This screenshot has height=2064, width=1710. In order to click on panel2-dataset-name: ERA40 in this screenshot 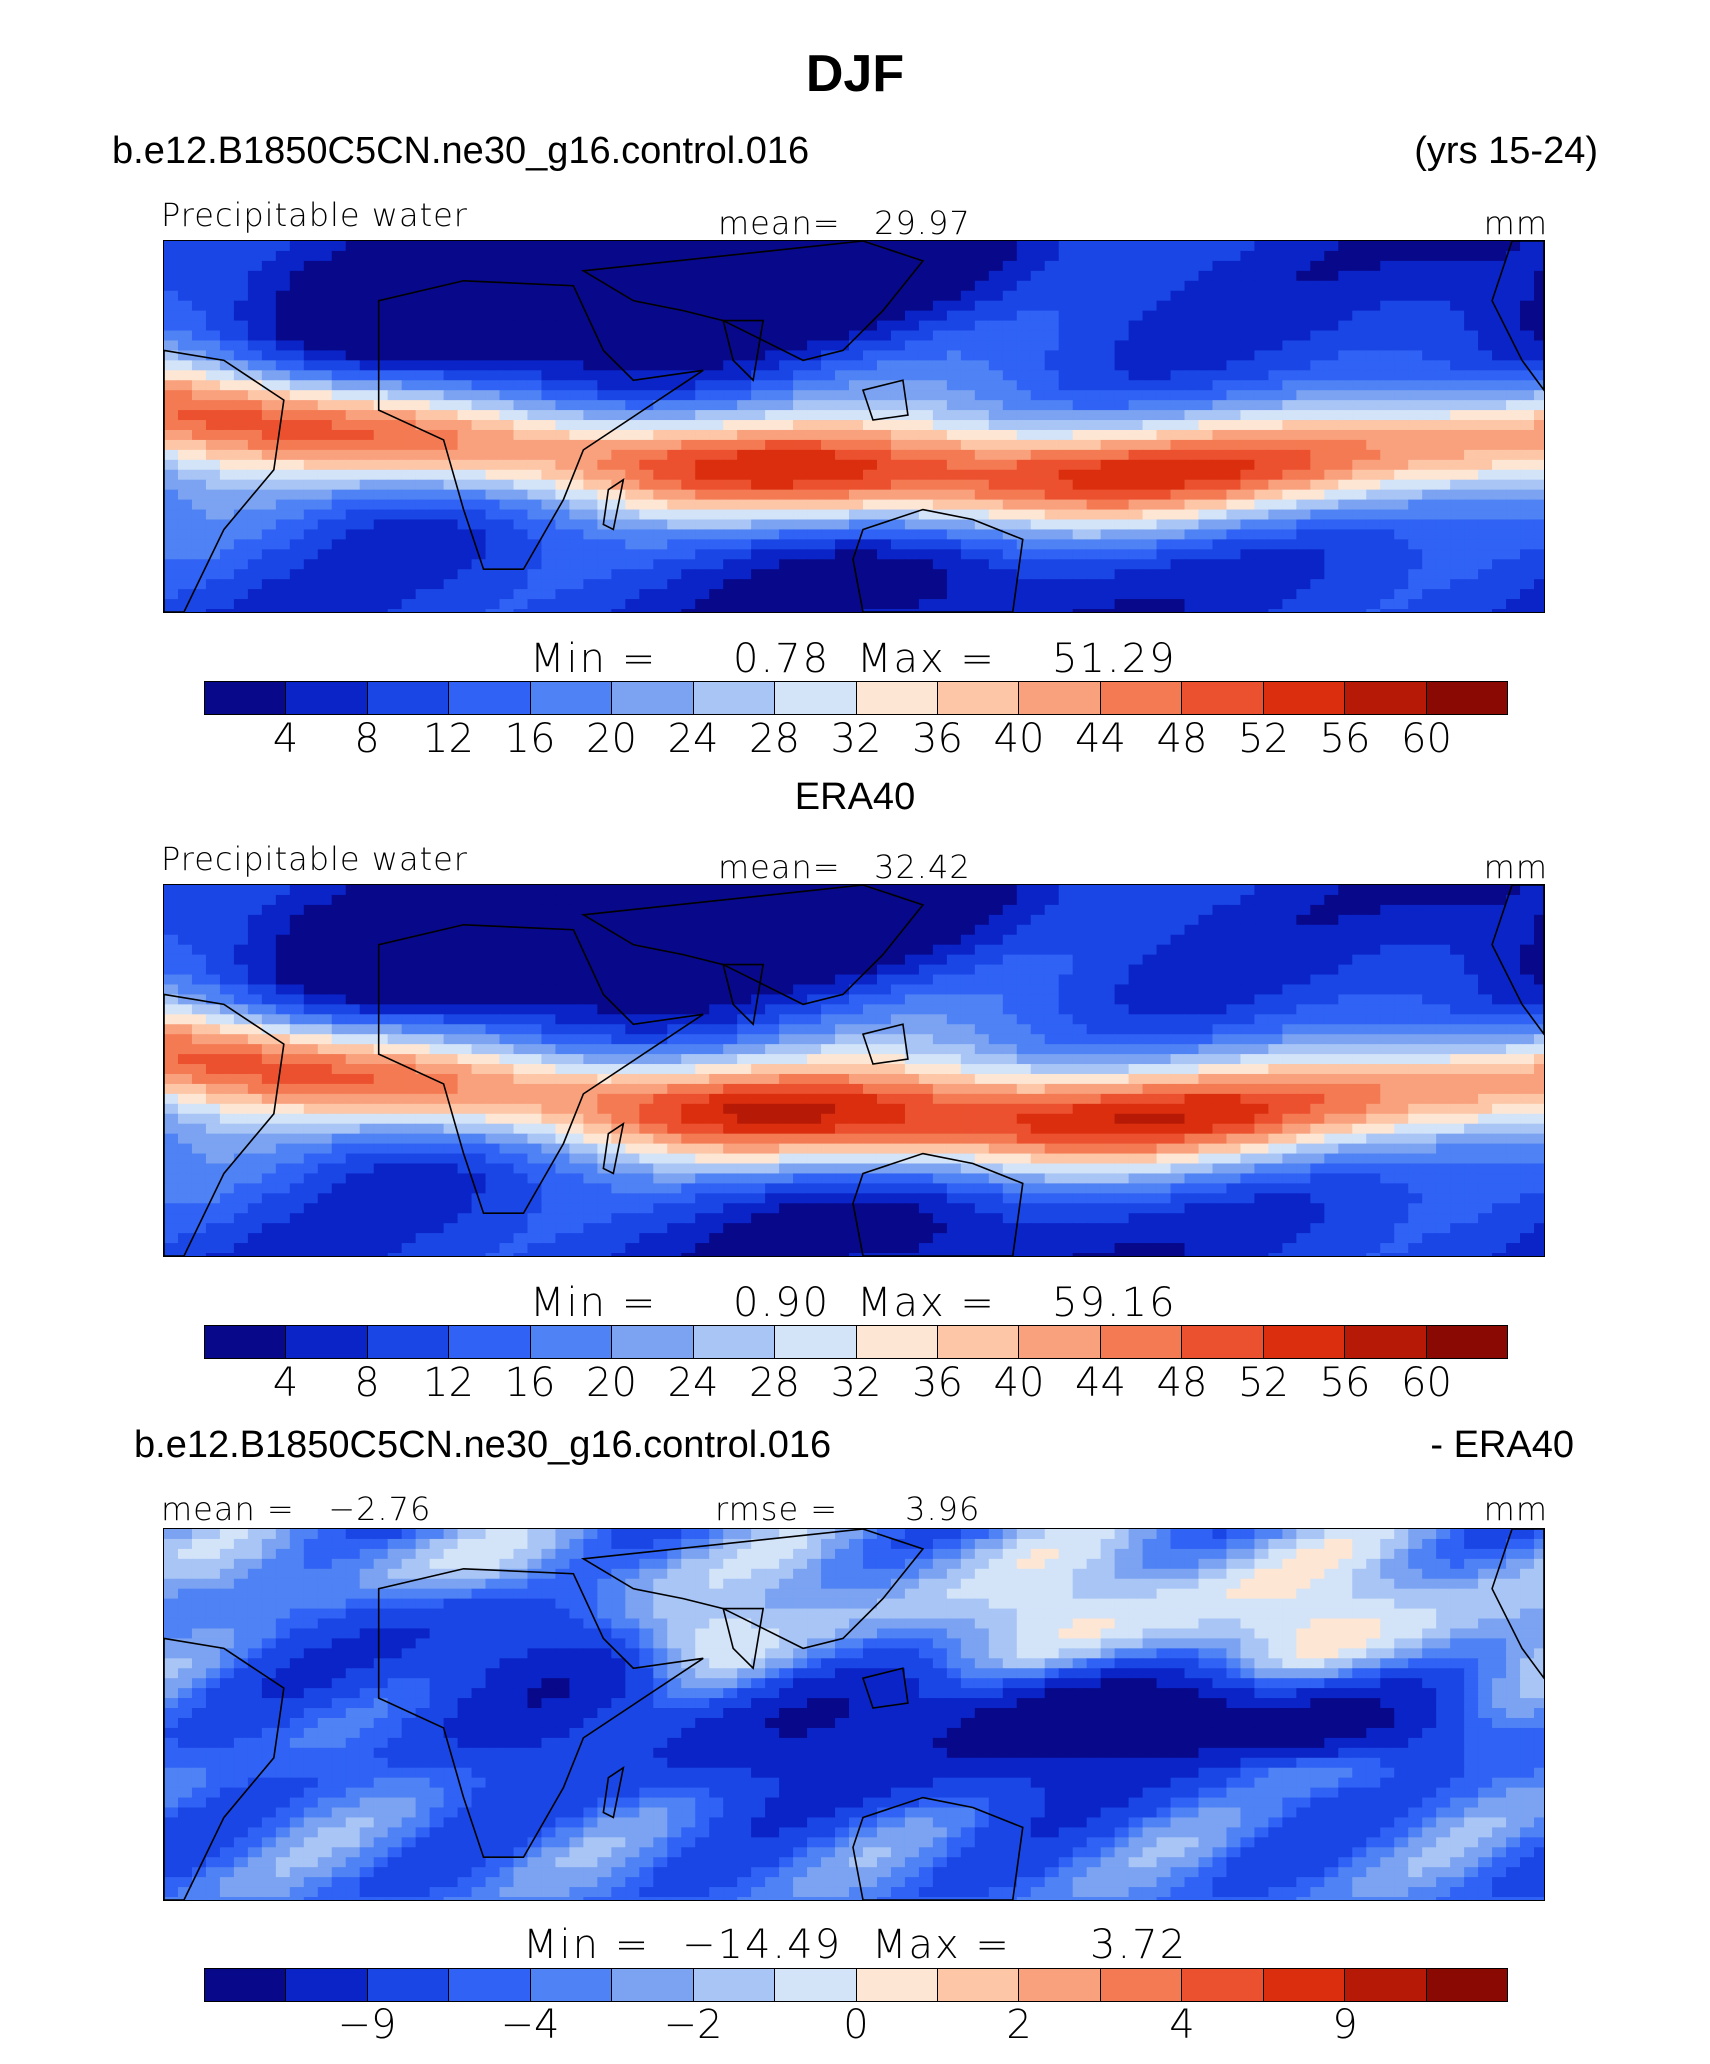, I will do `click(855, 797)`.